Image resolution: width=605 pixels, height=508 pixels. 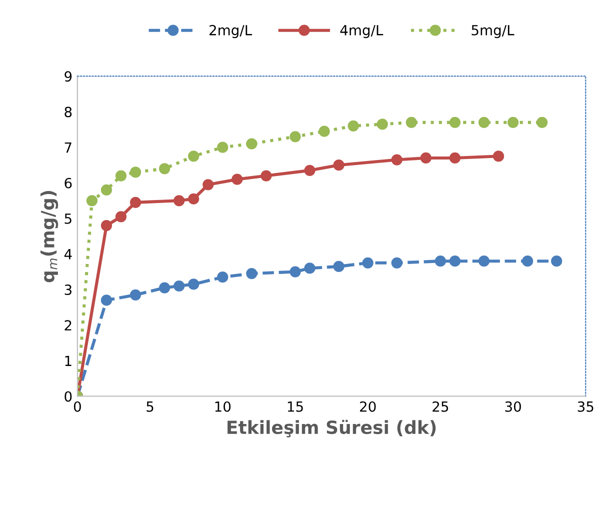 What do you see at coordinates (332, 429) in the screenshot?
I see `x-axis-title: Etkileşim Süresi (dk)` at bounding box center [332, 429].